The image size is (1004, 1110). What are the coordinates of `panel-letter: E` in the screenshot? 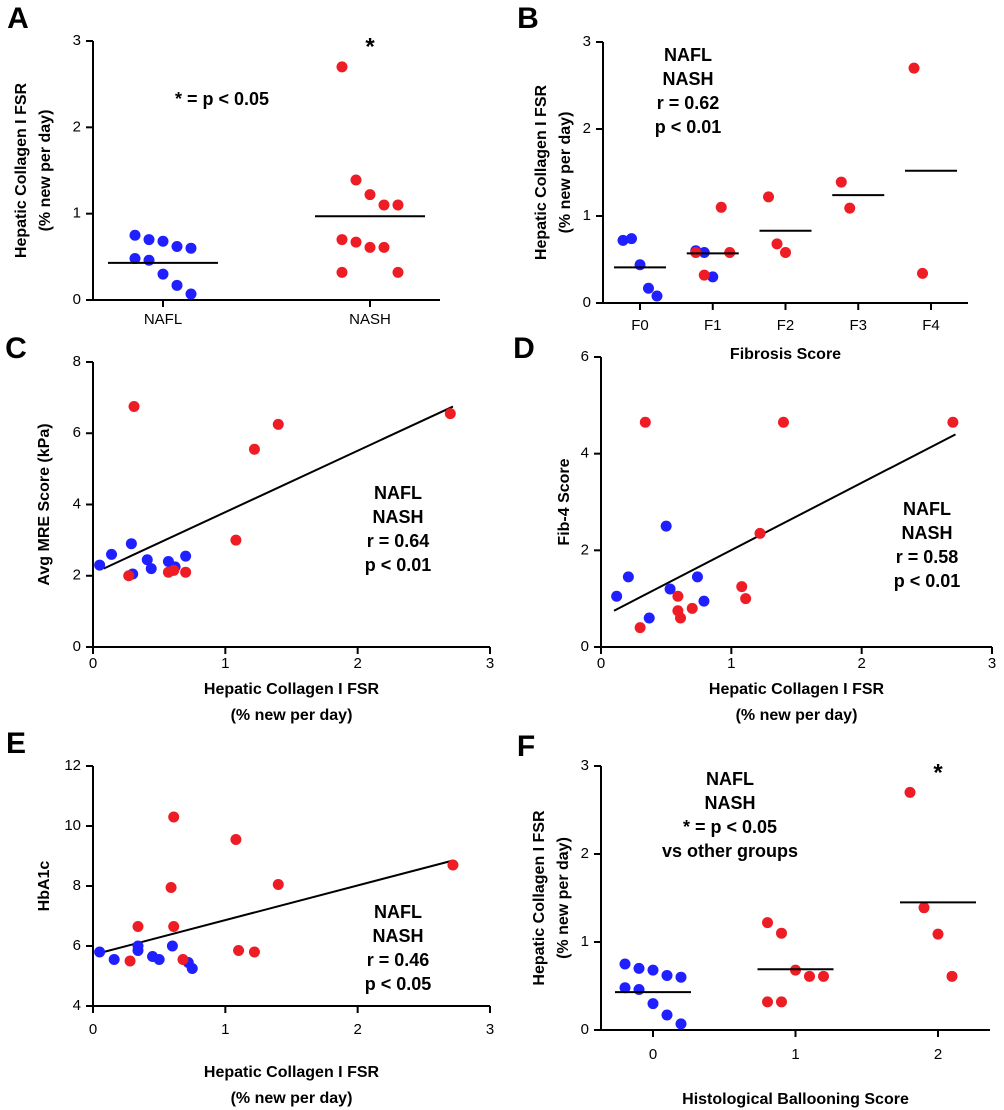 It's located at (16, 743).